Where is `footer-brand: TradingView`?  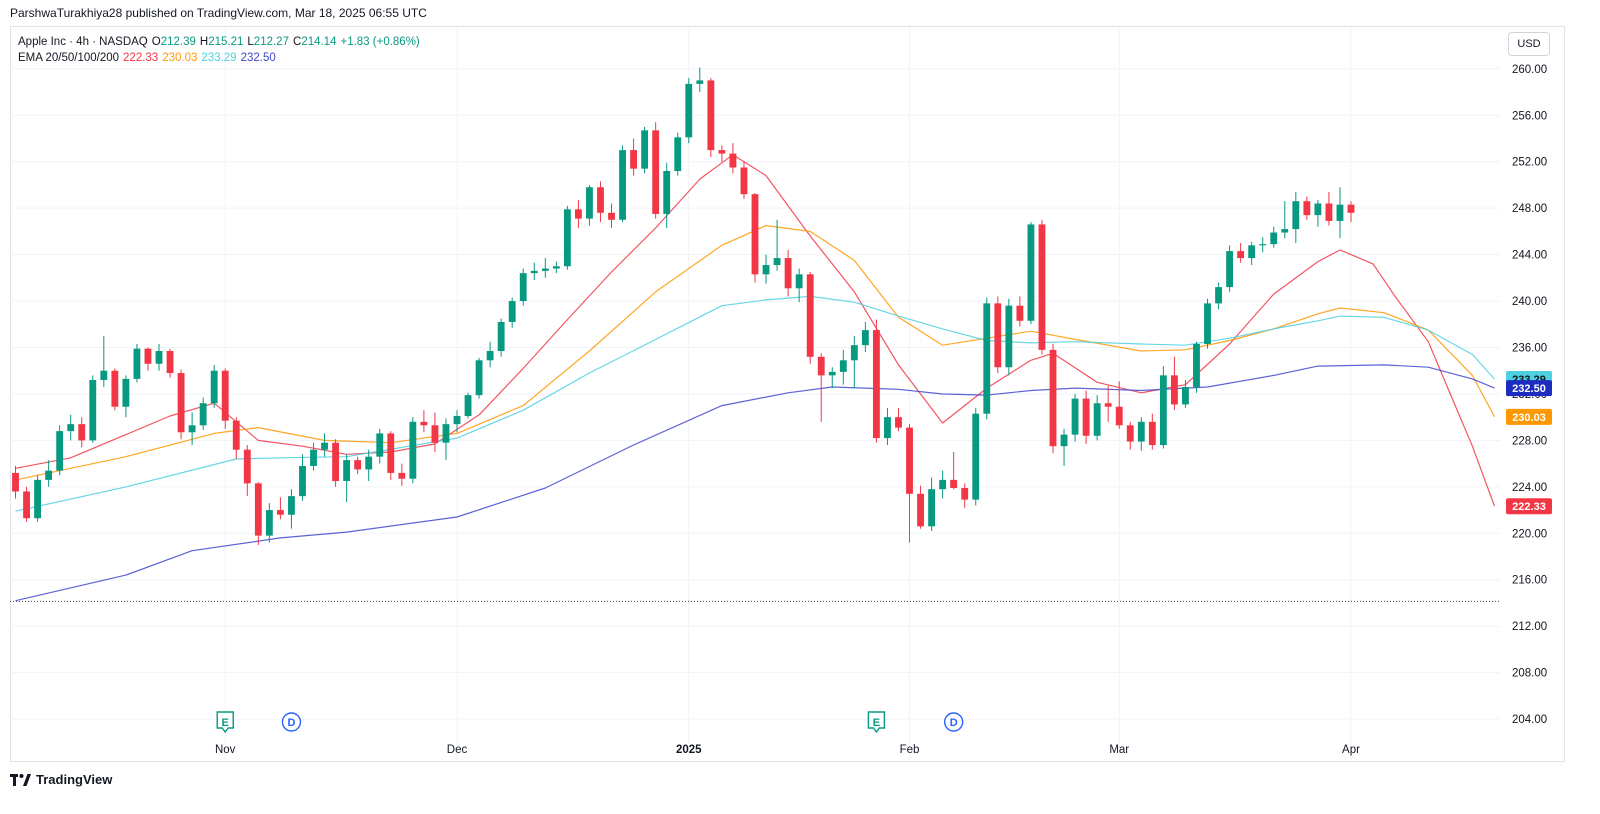
footer-brand: TradingView is located at coordinates (61, 779).